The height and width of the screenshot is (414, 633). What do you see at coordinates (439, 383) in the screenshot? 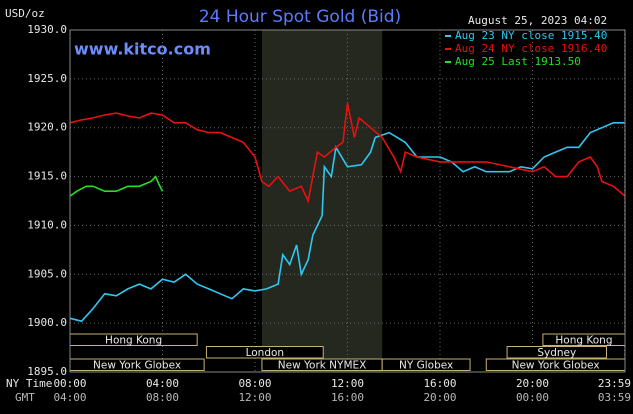
I see `x-tick-label: 16:00` at bounding box center [439, 383].